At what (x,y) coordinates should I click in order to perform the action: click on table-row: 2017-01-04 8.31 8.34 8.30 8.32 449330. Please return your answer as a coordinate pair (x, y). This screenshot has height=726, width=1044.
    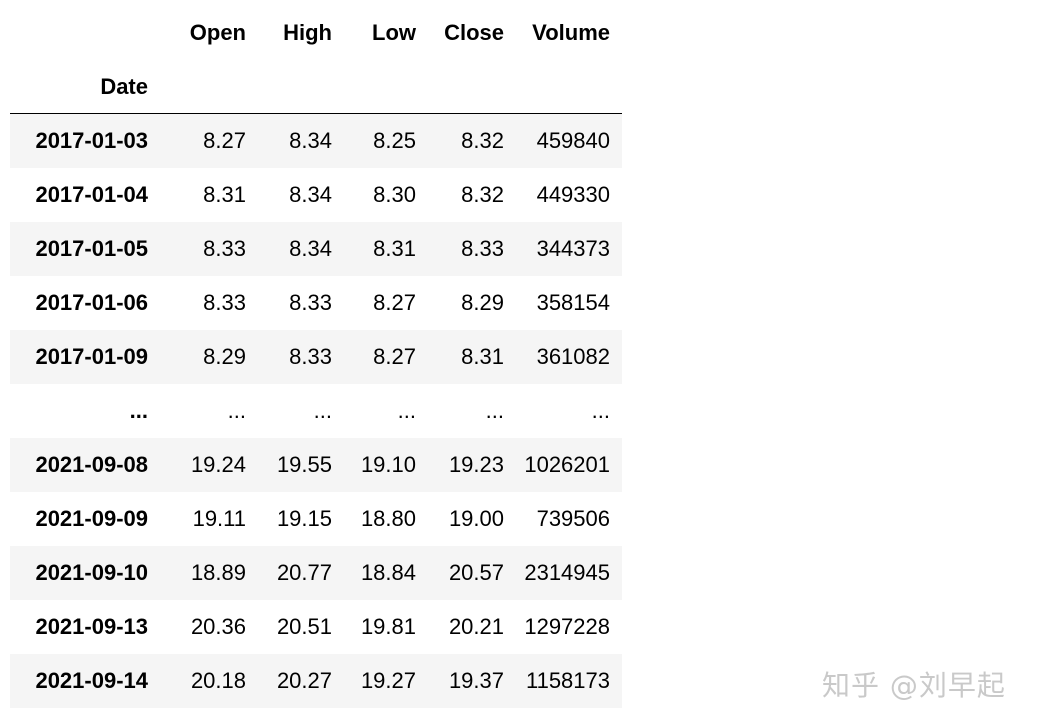
    Looking at the image, I should click on (316, 195).